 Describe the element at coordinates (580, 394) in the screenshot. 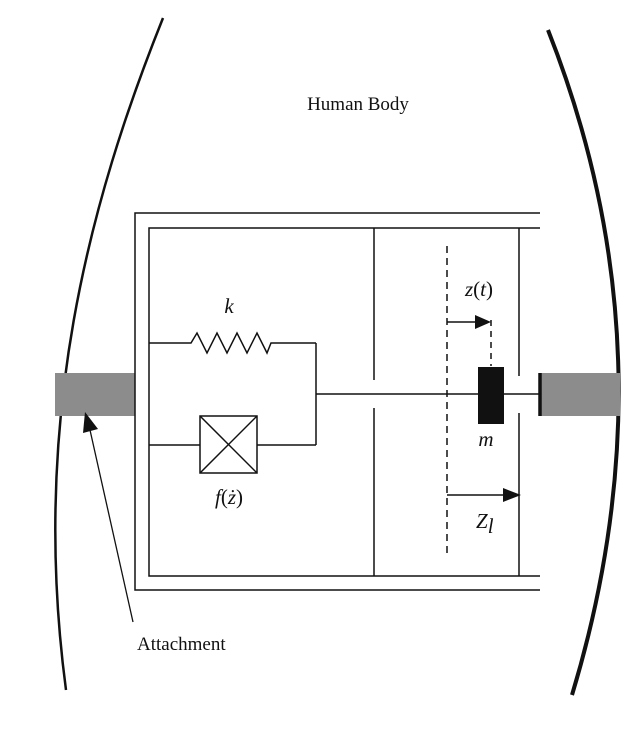

I see `attachment-strap-right` at that location.